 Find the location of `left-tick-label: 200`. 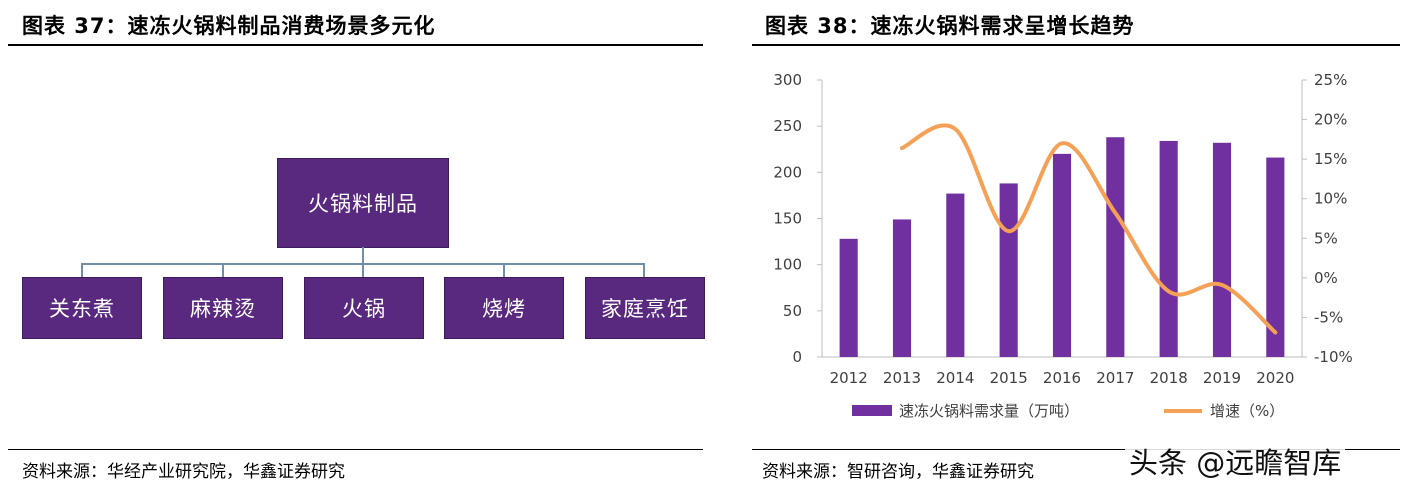

left-tick-label: 200 is located at coordinates (787, 172).